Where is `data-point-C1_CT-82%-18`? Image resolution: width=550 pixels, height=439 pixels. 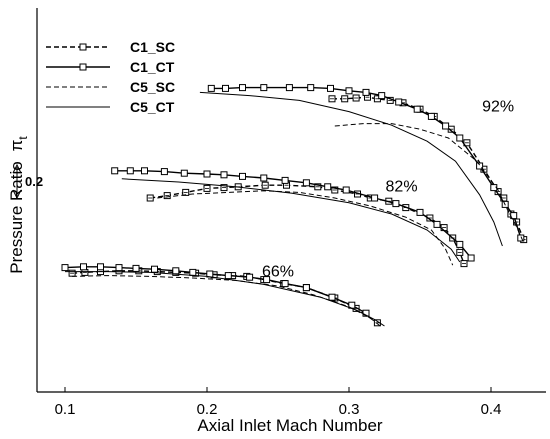 data-point-C1_CT-82%-18 is located at coordinates (471, 258).